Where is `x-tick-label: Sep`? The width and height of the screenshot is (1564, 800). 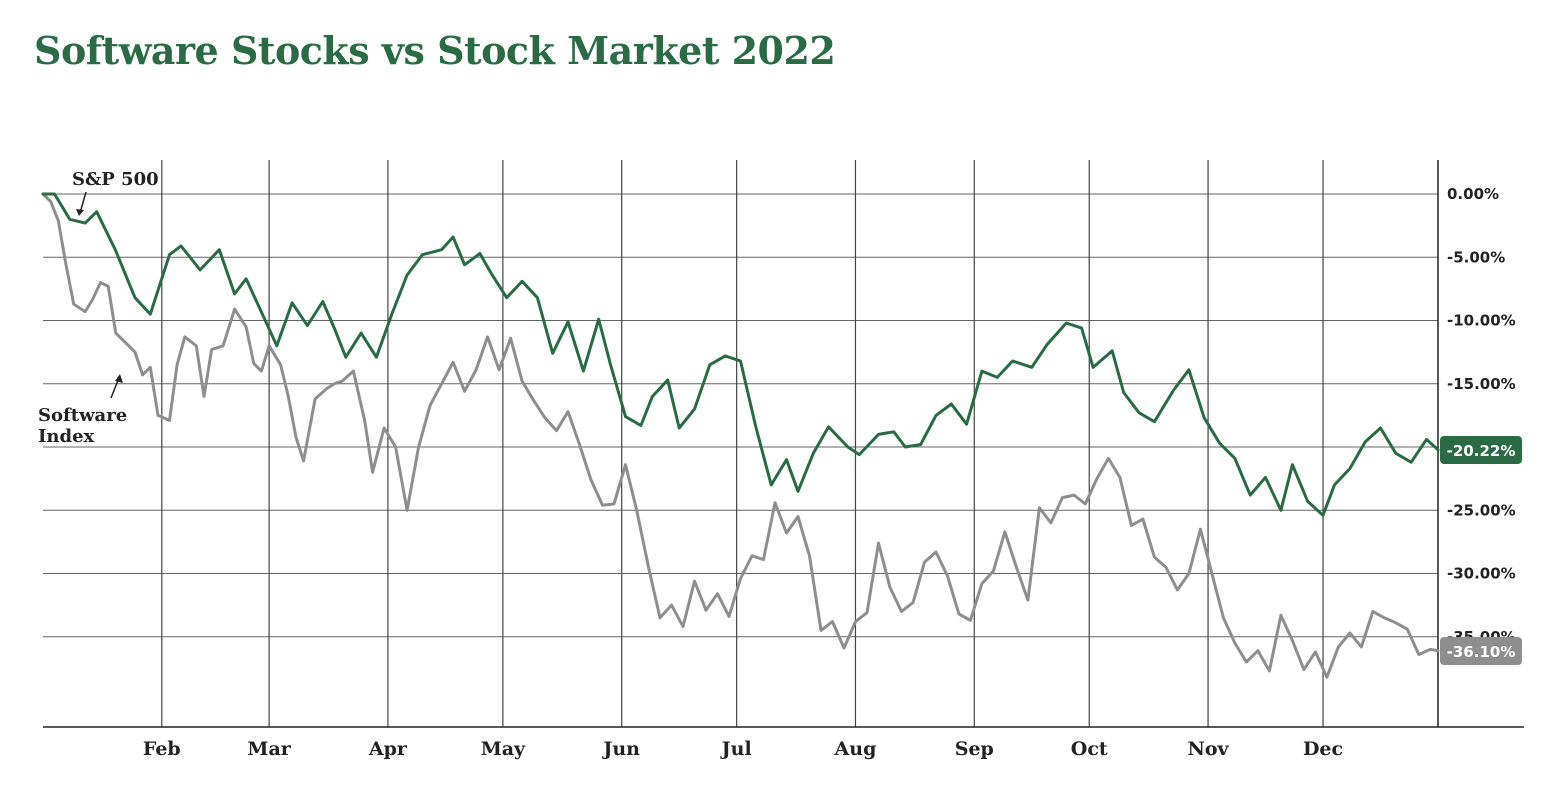
x-tick-label: Sep is located at coordinates (974, 749).